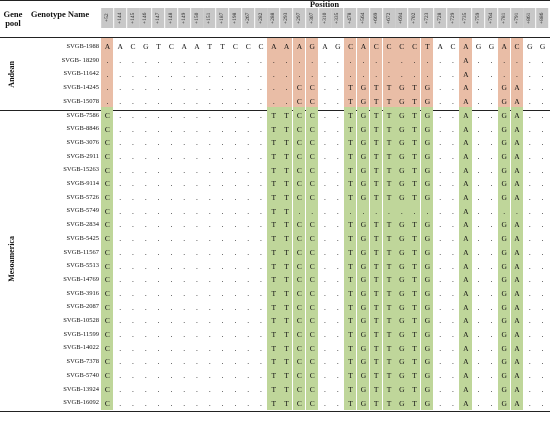 The image size is (550, 446). I want to click on top-rule, so click(275, 0).